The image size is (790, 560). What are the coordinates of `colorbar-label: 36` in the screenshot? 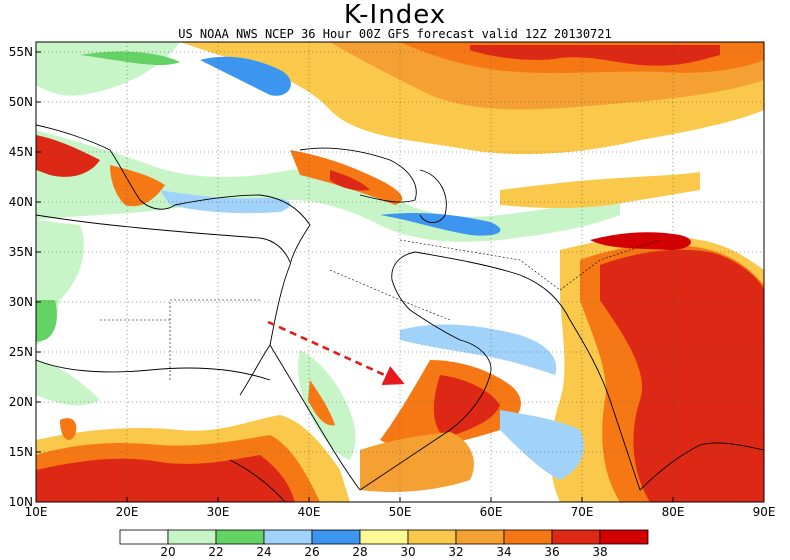 It's located at (551, 552).